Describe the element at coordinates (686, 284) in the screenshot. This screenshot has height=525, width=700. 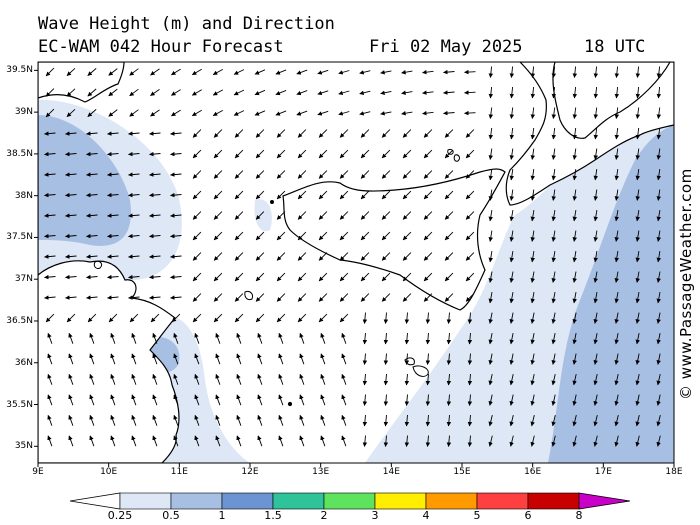
I see `credit-text: © www.PassageWeather.com` at that location.